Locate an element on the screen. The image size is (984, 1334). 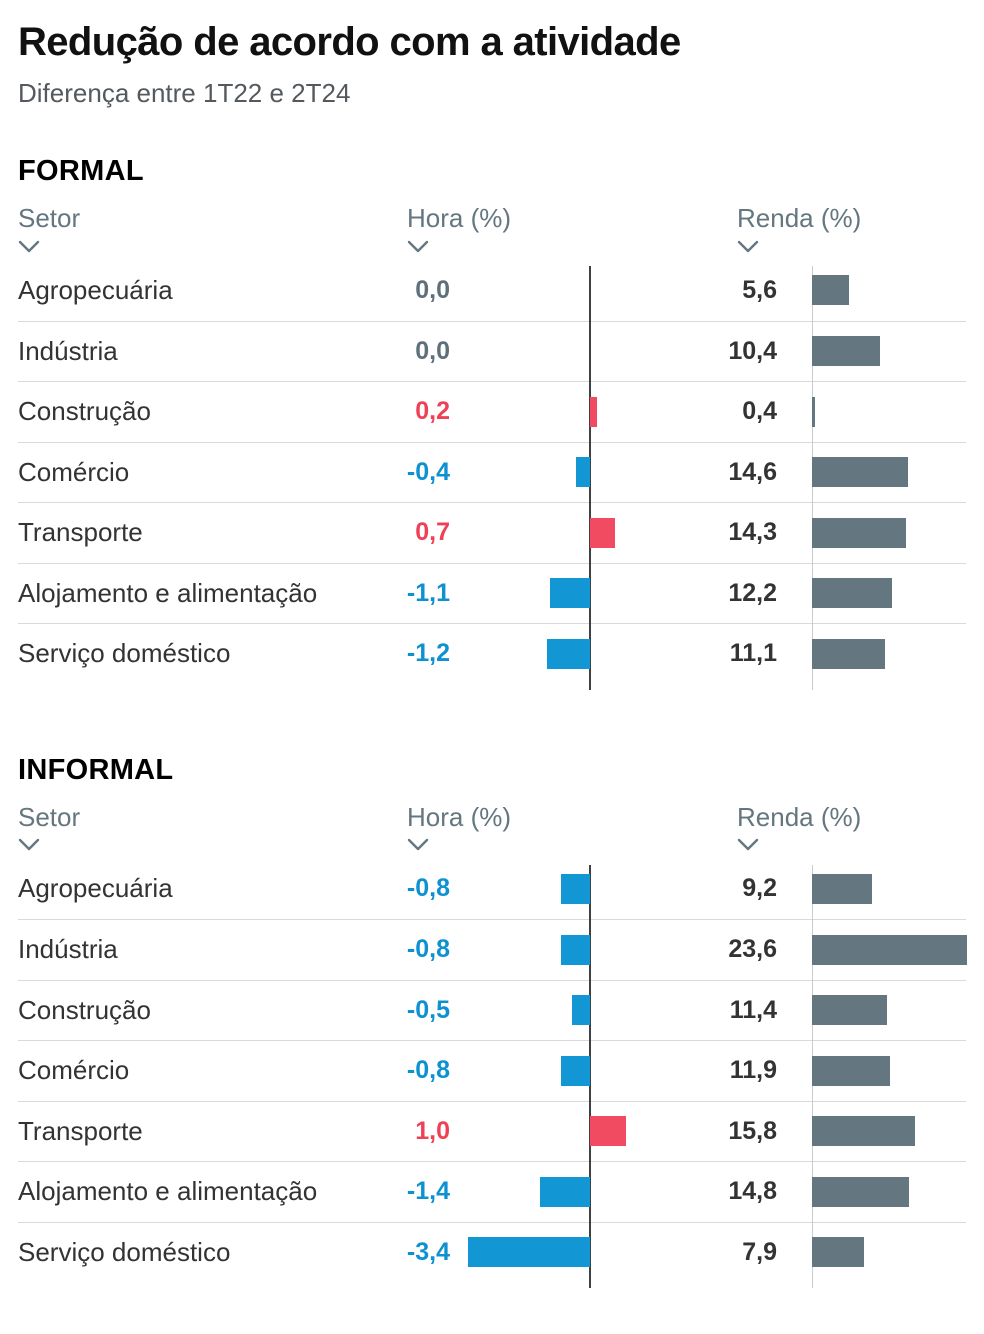
sector-label: Serviço doméstico is located at coordinates (124, 1251).